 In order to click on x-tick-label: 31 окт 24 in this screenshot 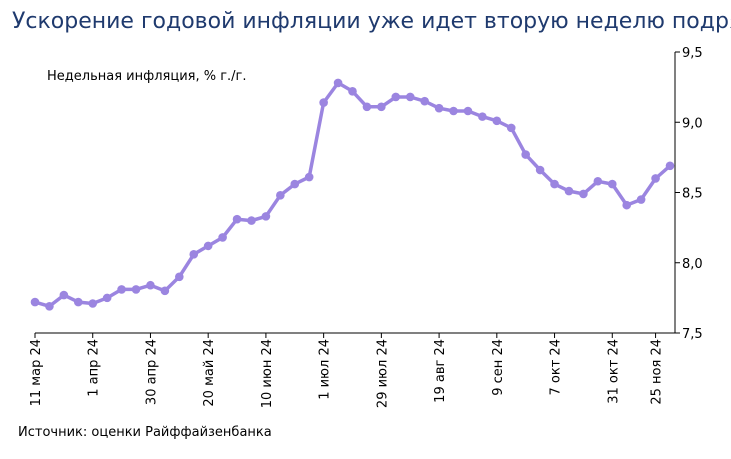, I will do `click(613, 371)`.